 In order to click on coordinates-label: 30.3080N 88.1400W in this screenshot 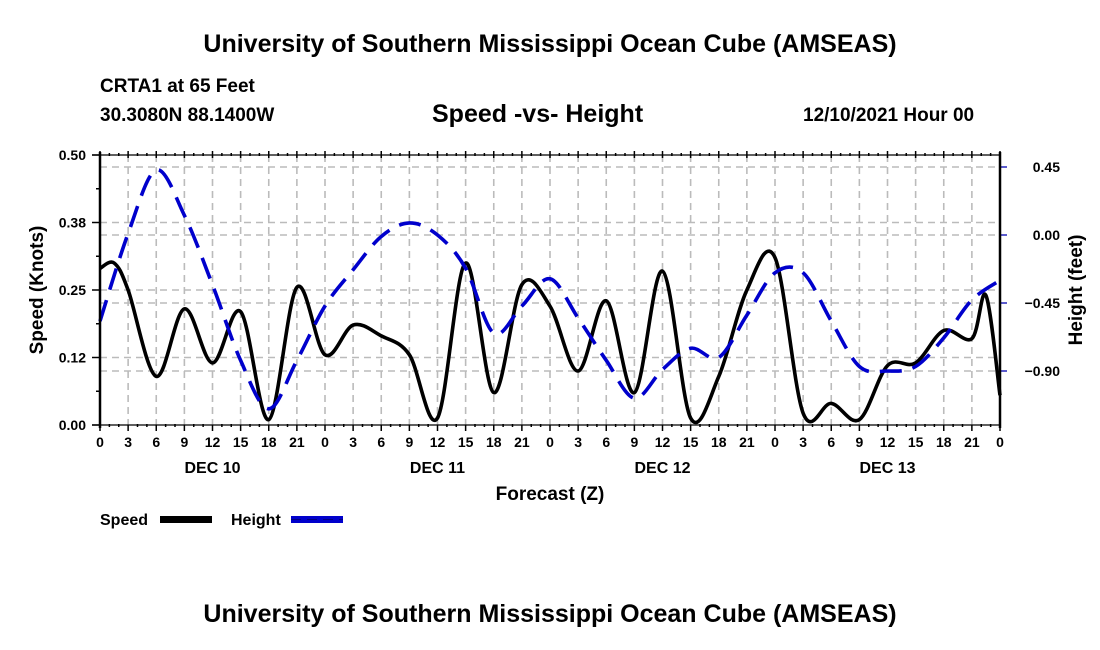, I will do `click(187, 115)`.